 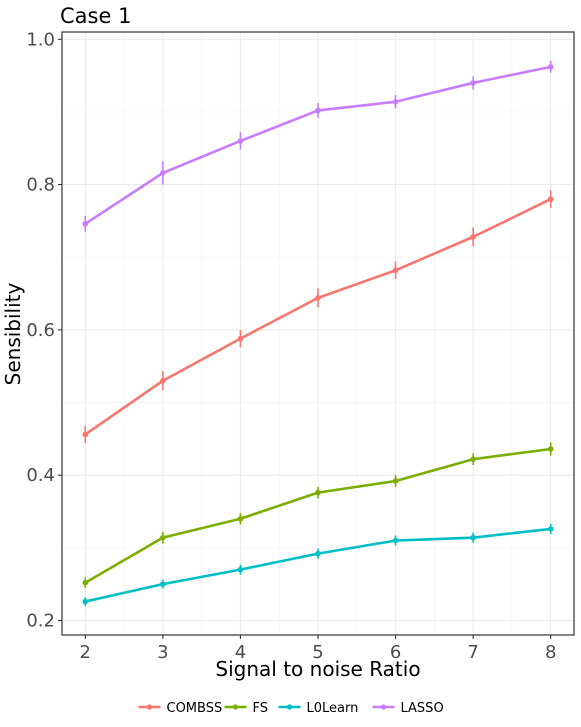 I want to click on y-axis-ticks: 0.2 0.4 0.6 0.8 1.0, so click(x=44, y=330).